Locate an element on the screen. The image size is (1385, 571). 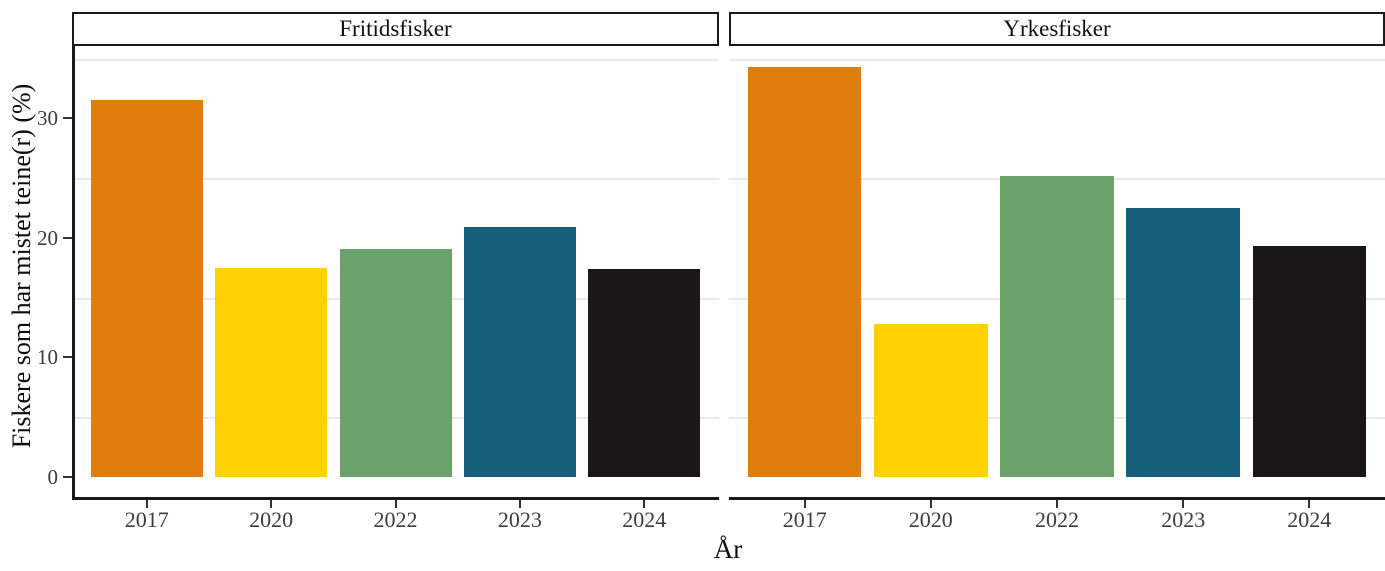
facet-strip: Fritidsfisker is located at coordinates (395, 29).